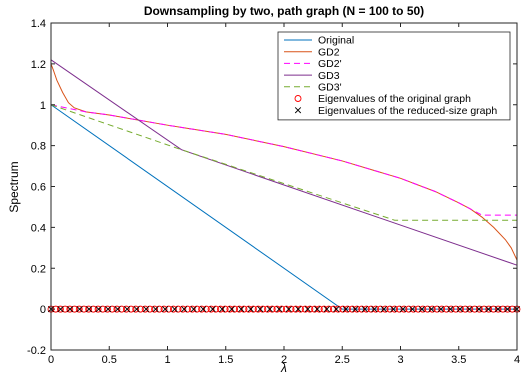 The height and width of the screenshot is (375, 521). What do you see at coordinates (329, 52) in the screenshot?
I see `legend-label: GD2` at bounding box center [329, 52].